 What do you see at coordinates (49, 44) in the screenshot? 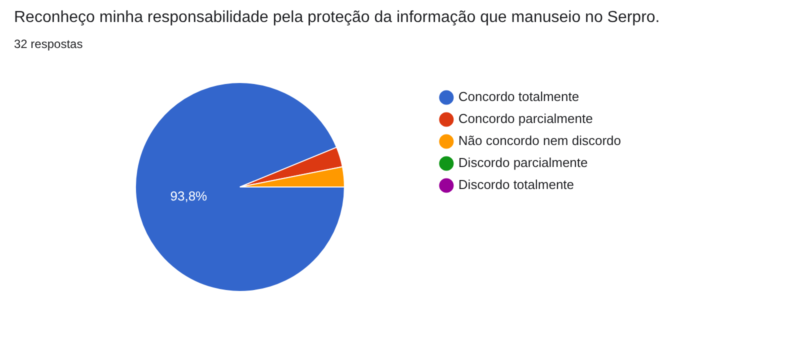
I see `chart-subtitle: 32 respostas` at bounding box center [49, 44].